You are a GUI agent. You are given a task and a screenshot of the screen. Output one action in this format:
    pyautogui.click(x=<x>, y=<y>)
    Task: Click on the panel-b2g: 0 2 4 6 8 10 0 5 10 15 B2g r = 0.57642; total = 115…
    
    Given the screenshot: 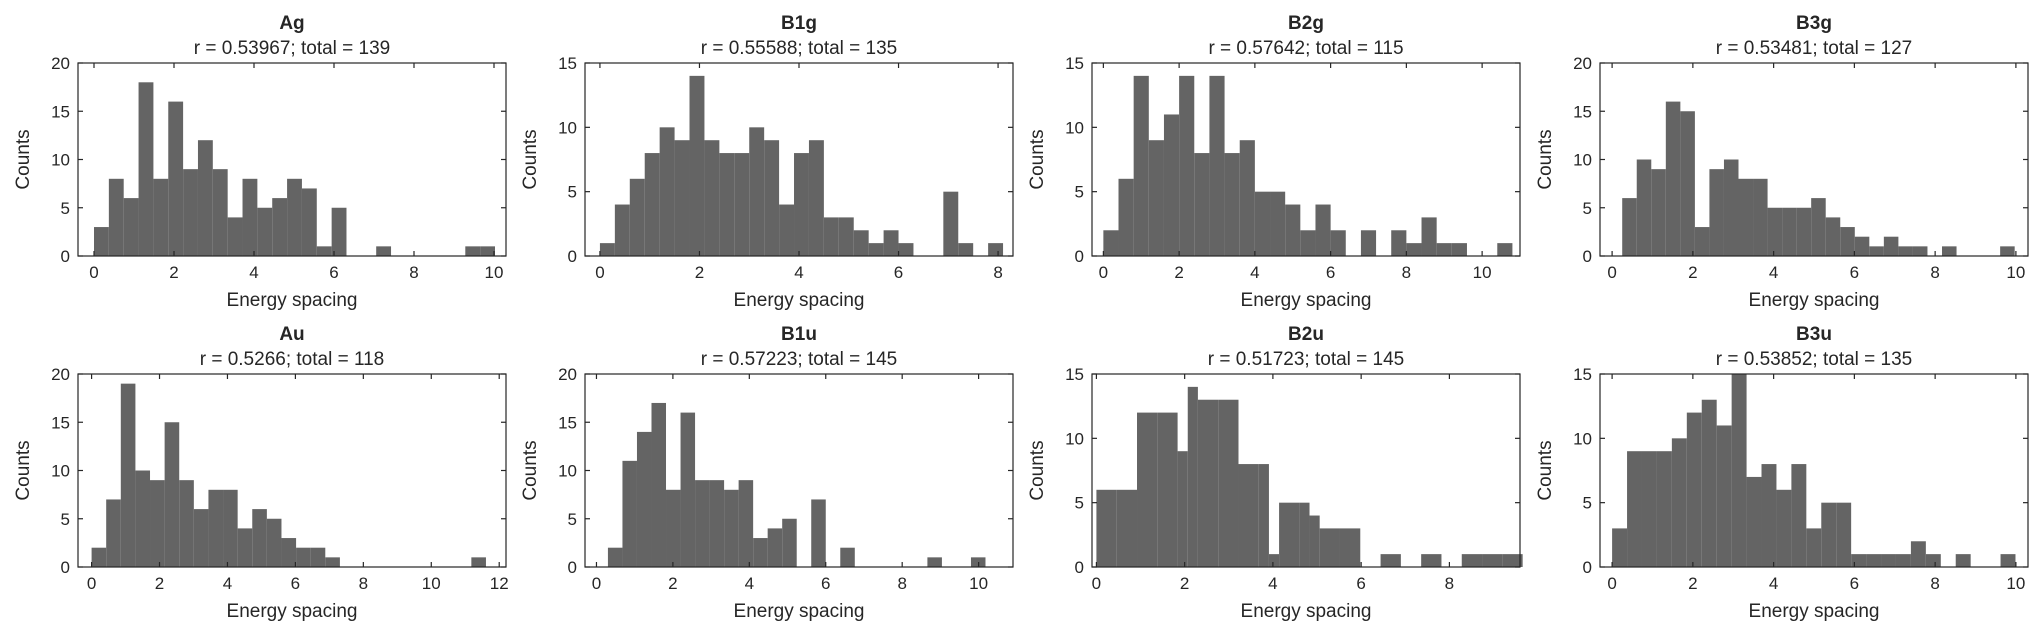 What is the action you would take?
    pyautogui.click(x=1274, y=162)
    